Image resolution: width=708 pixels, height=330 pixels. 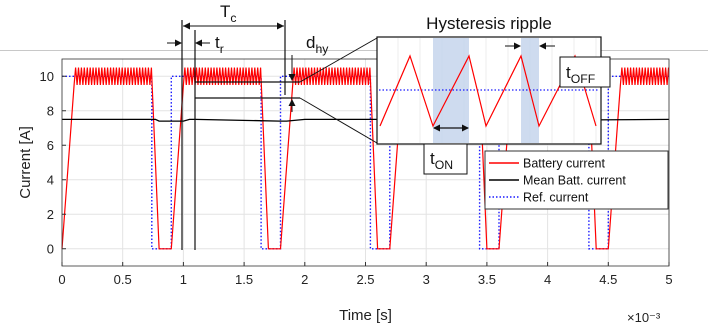 What do you see at coordinates (338, 60) in the screenshot?
I see `zoom-connector-top` at bounding box center [338, 60].